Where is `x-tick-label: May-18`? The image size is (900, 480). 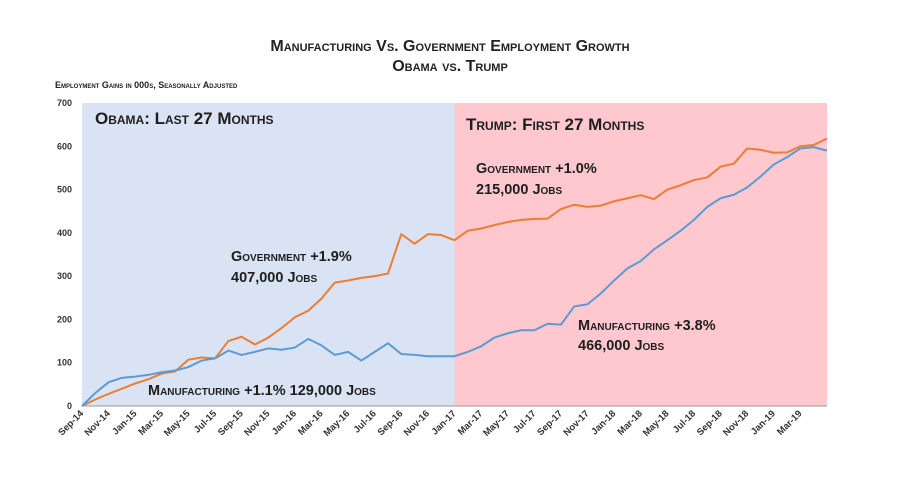
x-tick-label: May-18 is located at coordinates (656, 423).